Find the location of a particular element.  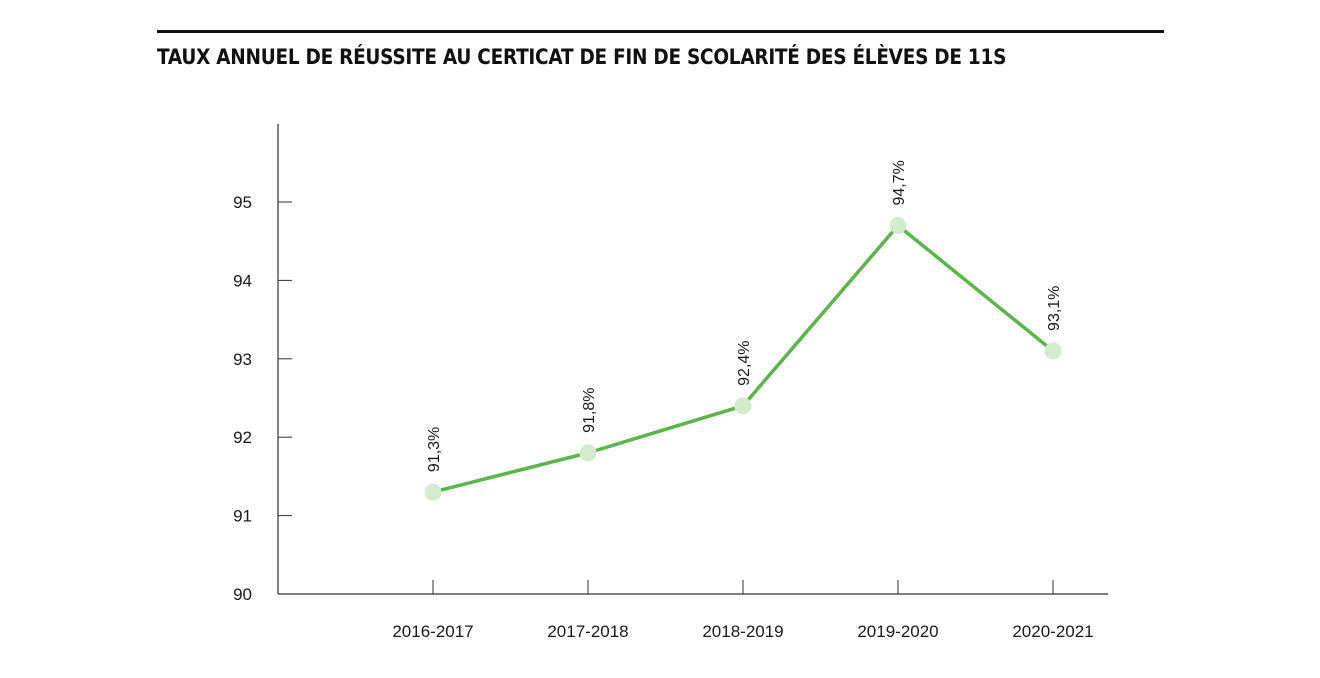

y-tick-label: 95 is located at coordinates (242, 202).